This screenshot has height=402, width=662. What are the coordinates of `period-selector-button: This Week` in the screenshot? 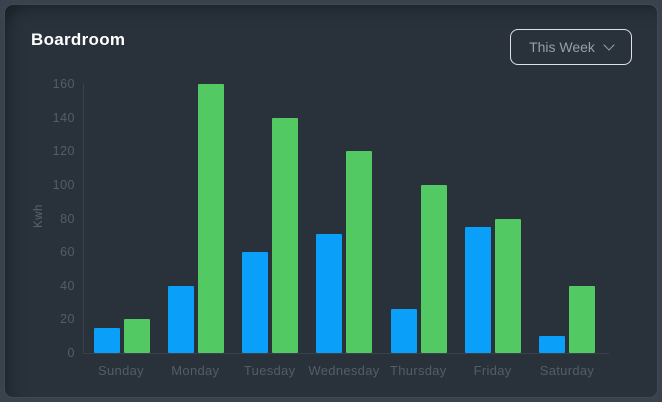 It's located at (571, 47).